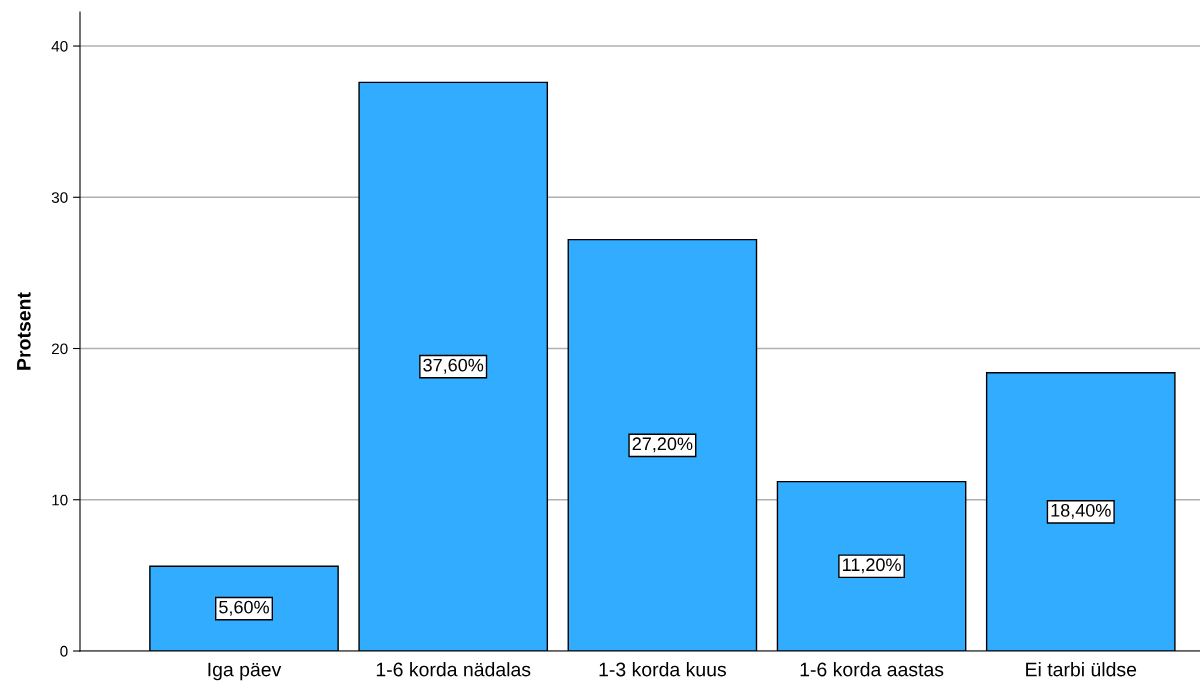 The width and height of the screenshot is (1200, 689). I want to click on data-label: 18,40%, so click(1081, 511).